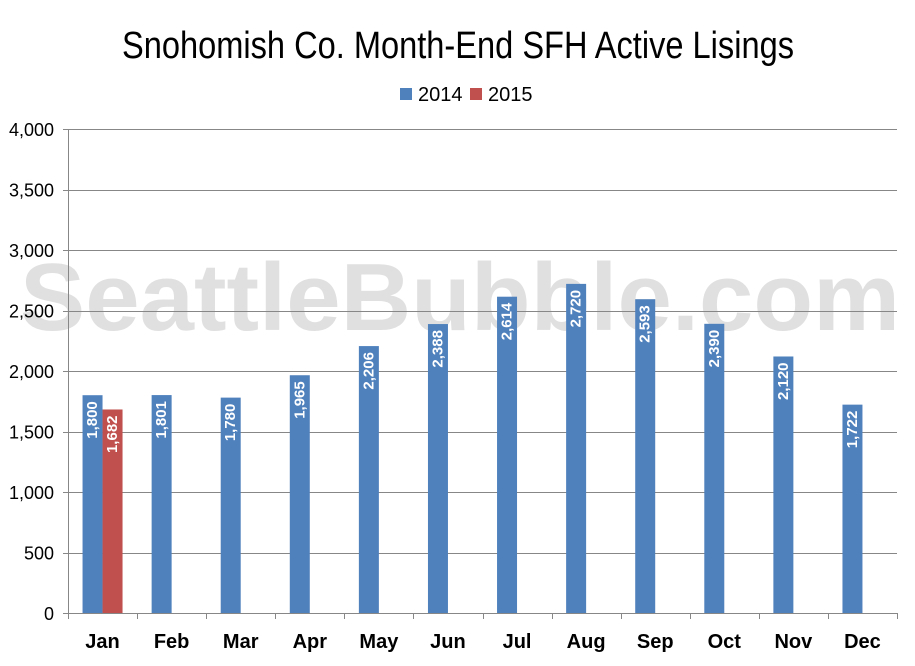 Image resolution: width=915 pixels, height=666 pixels. What do you see at coordinates (92, 504) in the screenshot?
I see `bar-2014-jan` at bounding box center [92, 504].